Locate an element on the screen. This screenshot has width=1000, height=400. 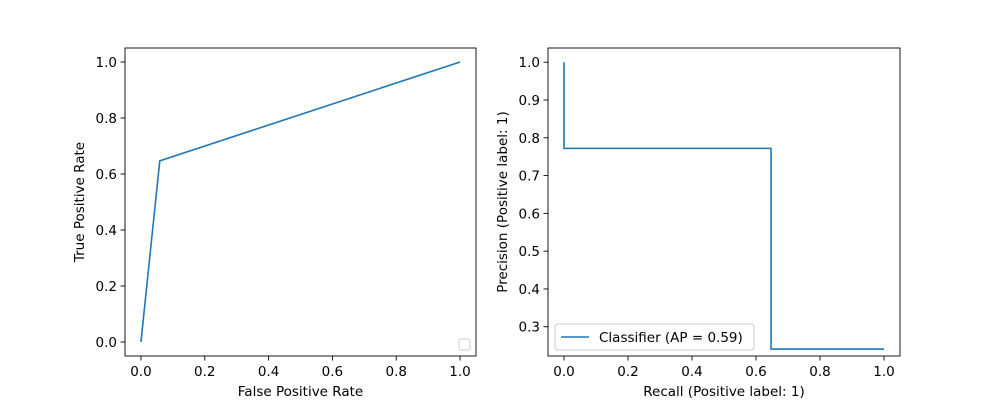
x-axis-label: Recall (Positive label: 1) is located at coordinates (724, 392).